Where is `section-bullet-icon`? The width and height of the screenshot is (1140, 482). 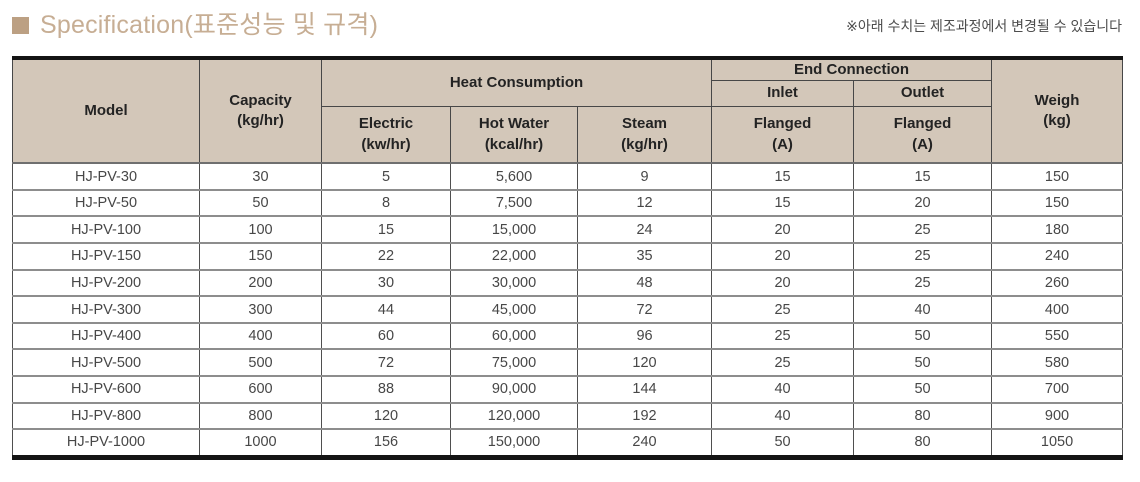 section-bullet-icon is located at coordinates (20, 26).